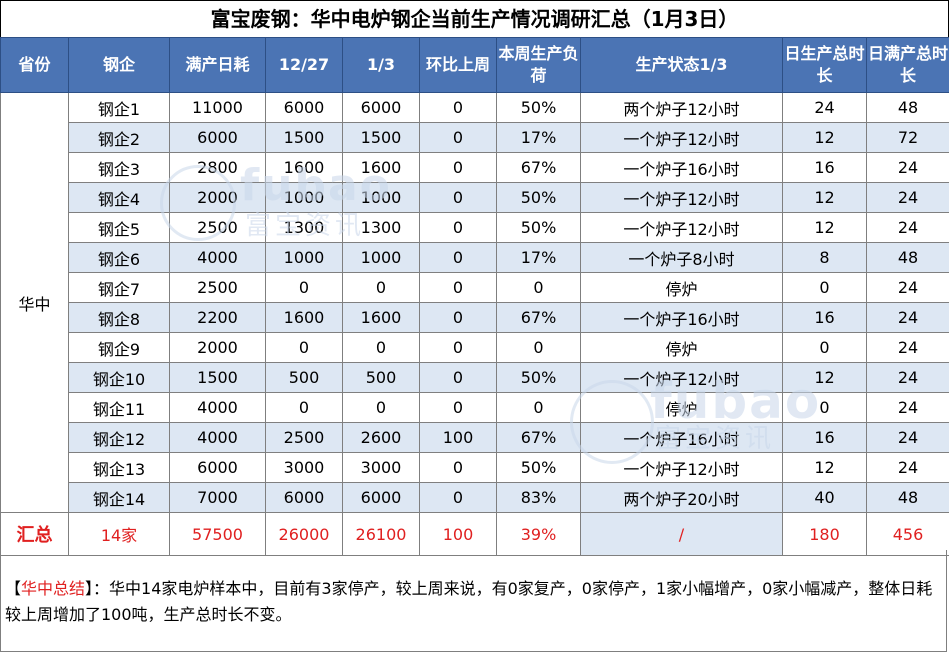  I want to click on daily-hours-cell: 8, so click(824, 257).